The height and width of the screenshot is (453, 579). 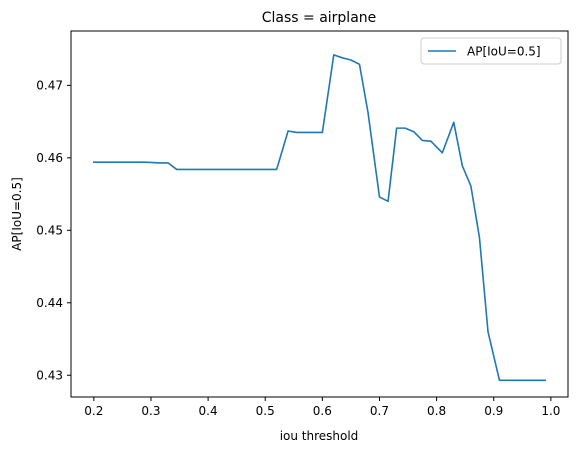 I want to click on y-axis-ticks: 0.43 0.44 0.45 0.46 0.47, so click(x=53, y=230).